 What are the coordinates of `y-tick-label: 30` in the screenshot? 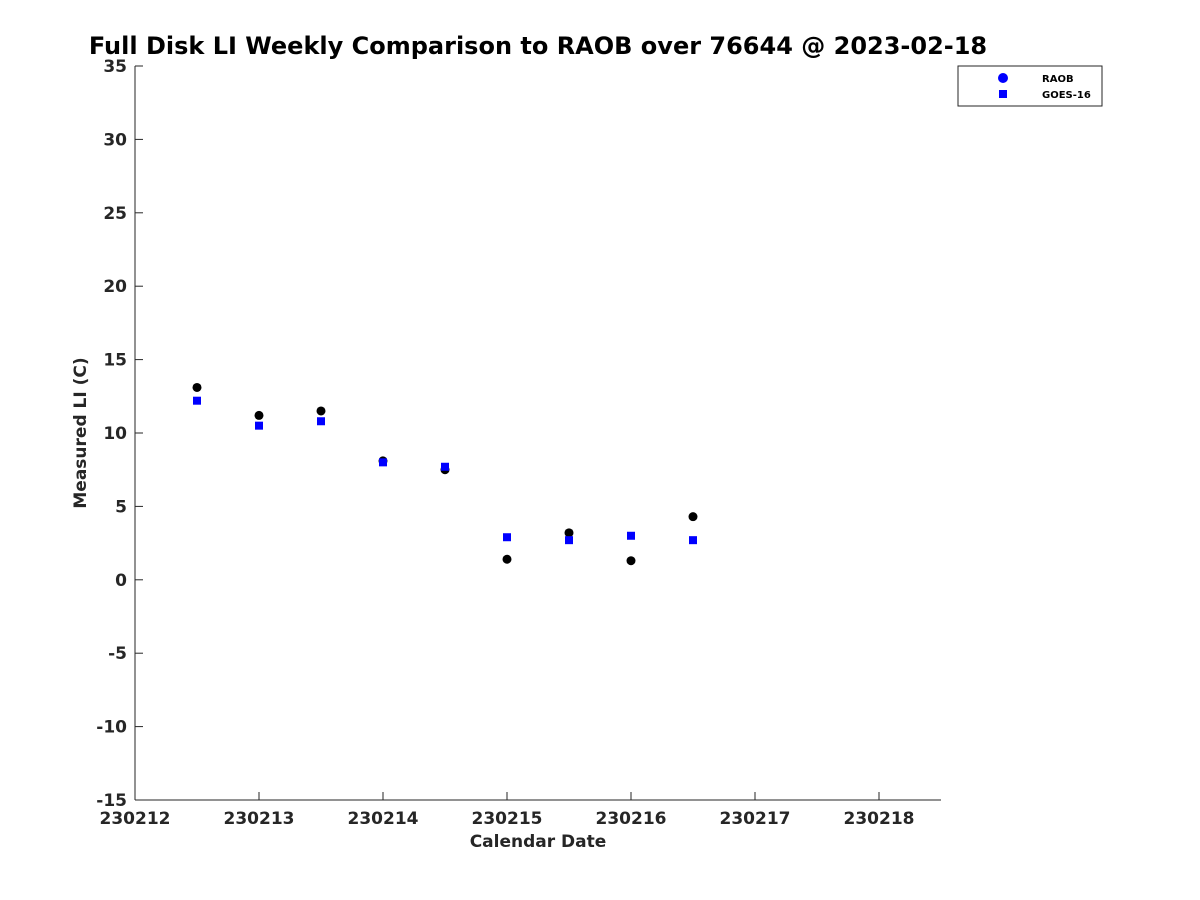 It's located at (115, 140).